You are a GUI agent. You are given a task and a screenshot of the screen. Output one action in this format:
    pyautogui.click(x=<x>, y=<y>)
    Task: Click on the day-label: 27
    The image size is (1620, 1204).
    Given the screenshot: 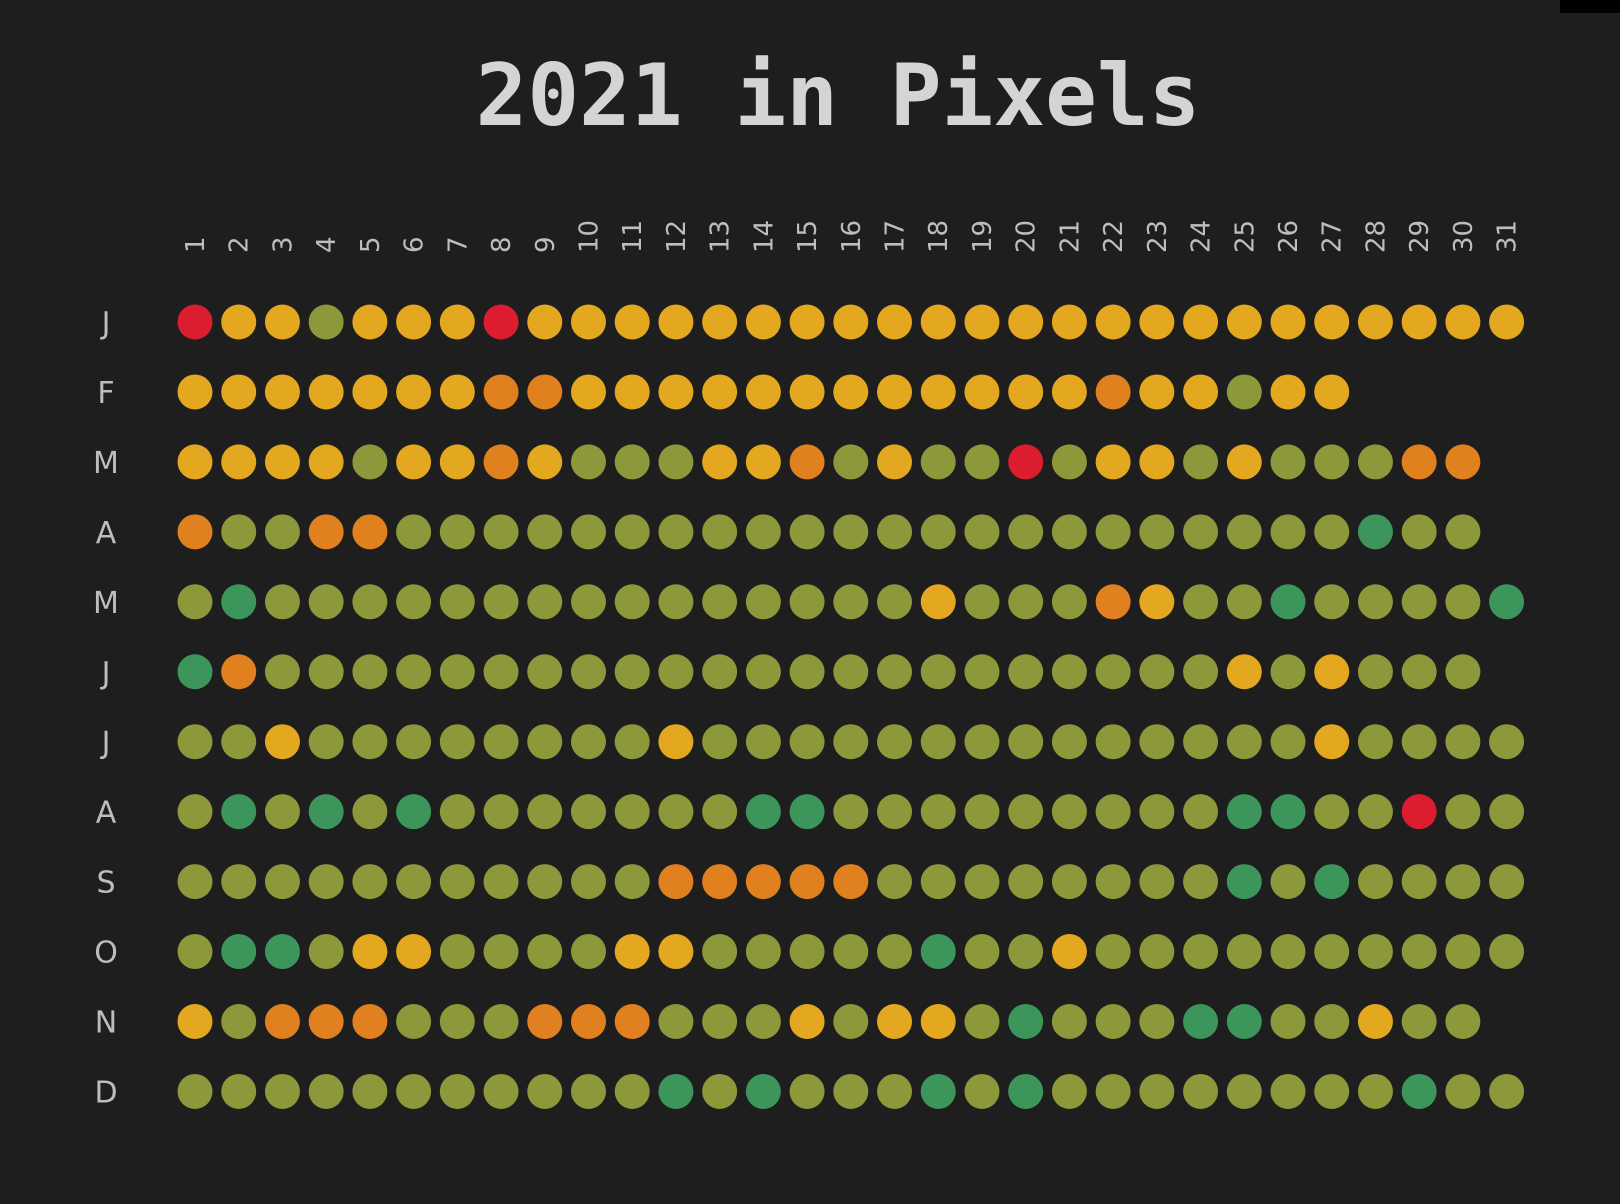 What is the action you would take?
    pyautogui.click(x=1333, y=236)
    